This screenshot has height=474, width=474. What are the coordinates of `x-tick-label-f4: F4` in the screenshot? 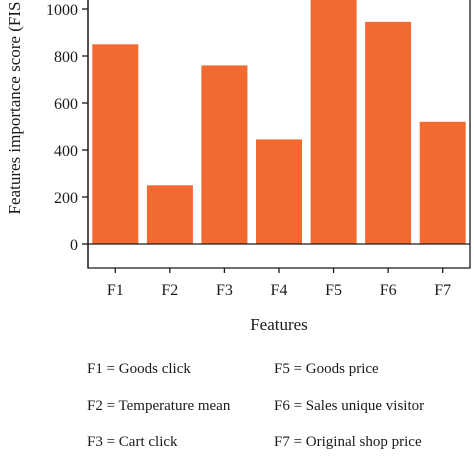 It's located at (279, 290).